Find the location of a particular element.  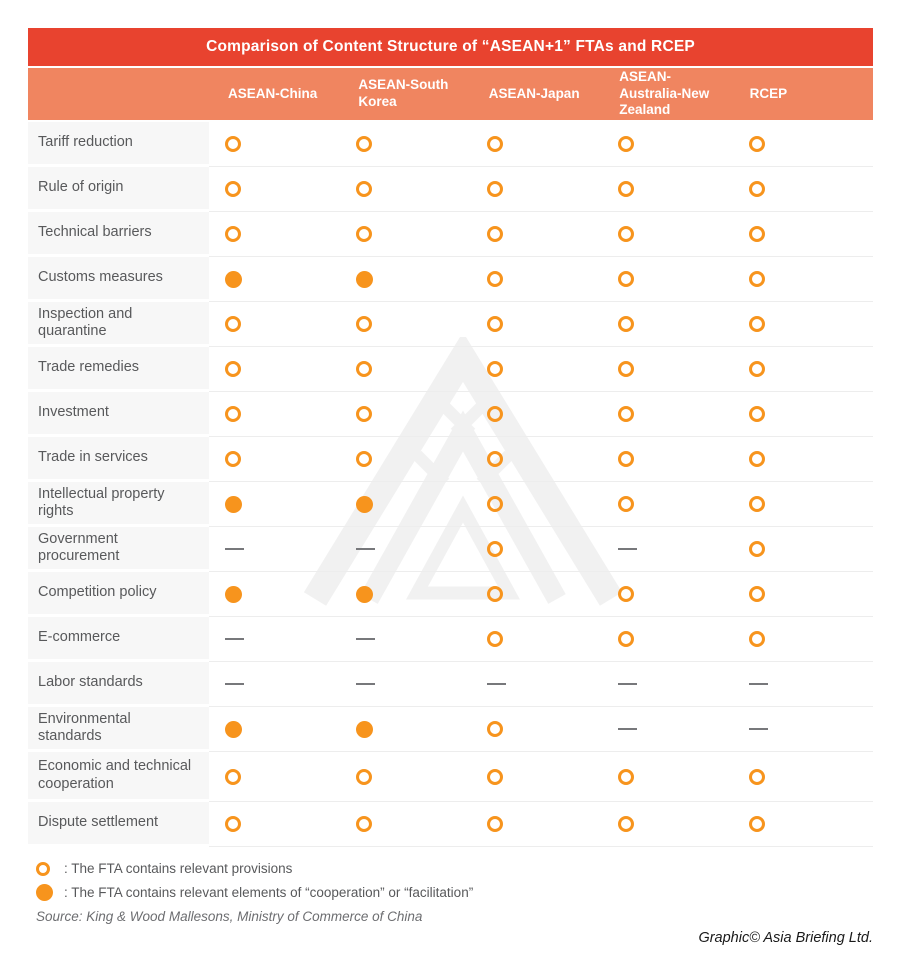

table-row: Tariff reduction is located at coordinates (450, 144).